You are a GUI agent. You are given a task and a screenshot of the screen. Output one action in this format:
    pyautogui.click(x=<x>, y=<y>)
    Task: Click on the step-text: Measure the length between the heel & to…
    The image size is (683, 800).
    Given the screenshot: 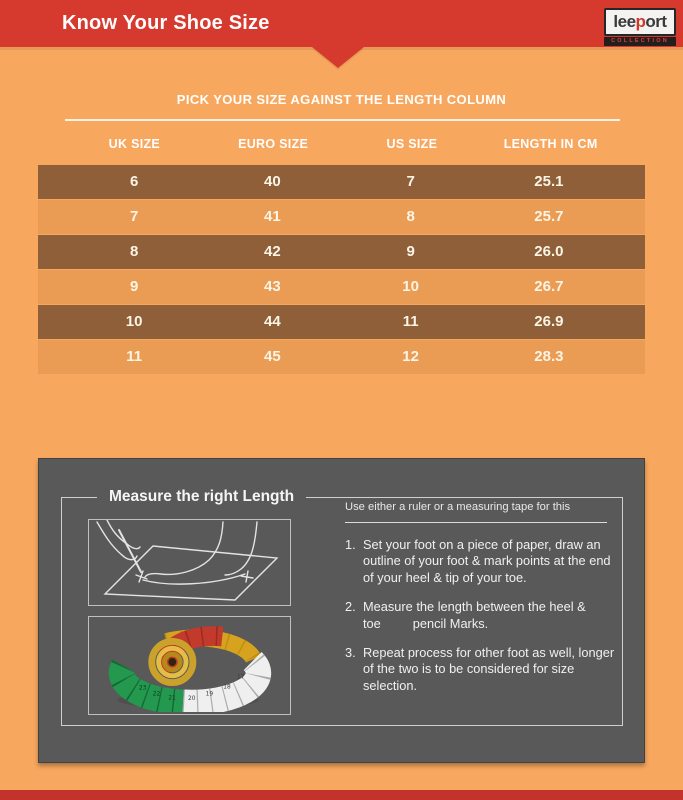 What is the action you would take?
    pyautogui.click(x=474, y=615)
    